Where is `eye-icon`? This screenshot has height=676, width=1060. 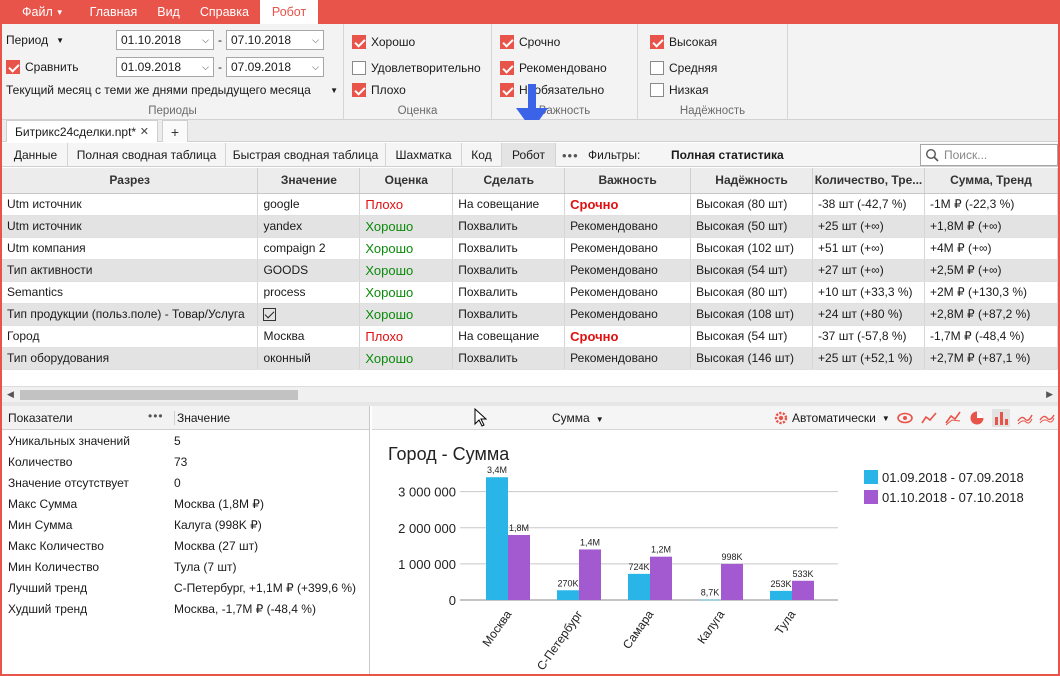 eye-icon is located at coordinates (905, 418).